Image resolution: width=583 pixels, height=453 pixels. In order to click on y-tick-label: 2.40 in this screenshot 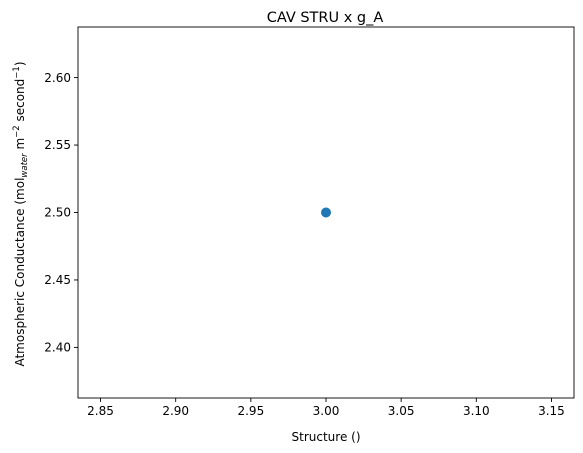, I will do `click(57, 348)`.